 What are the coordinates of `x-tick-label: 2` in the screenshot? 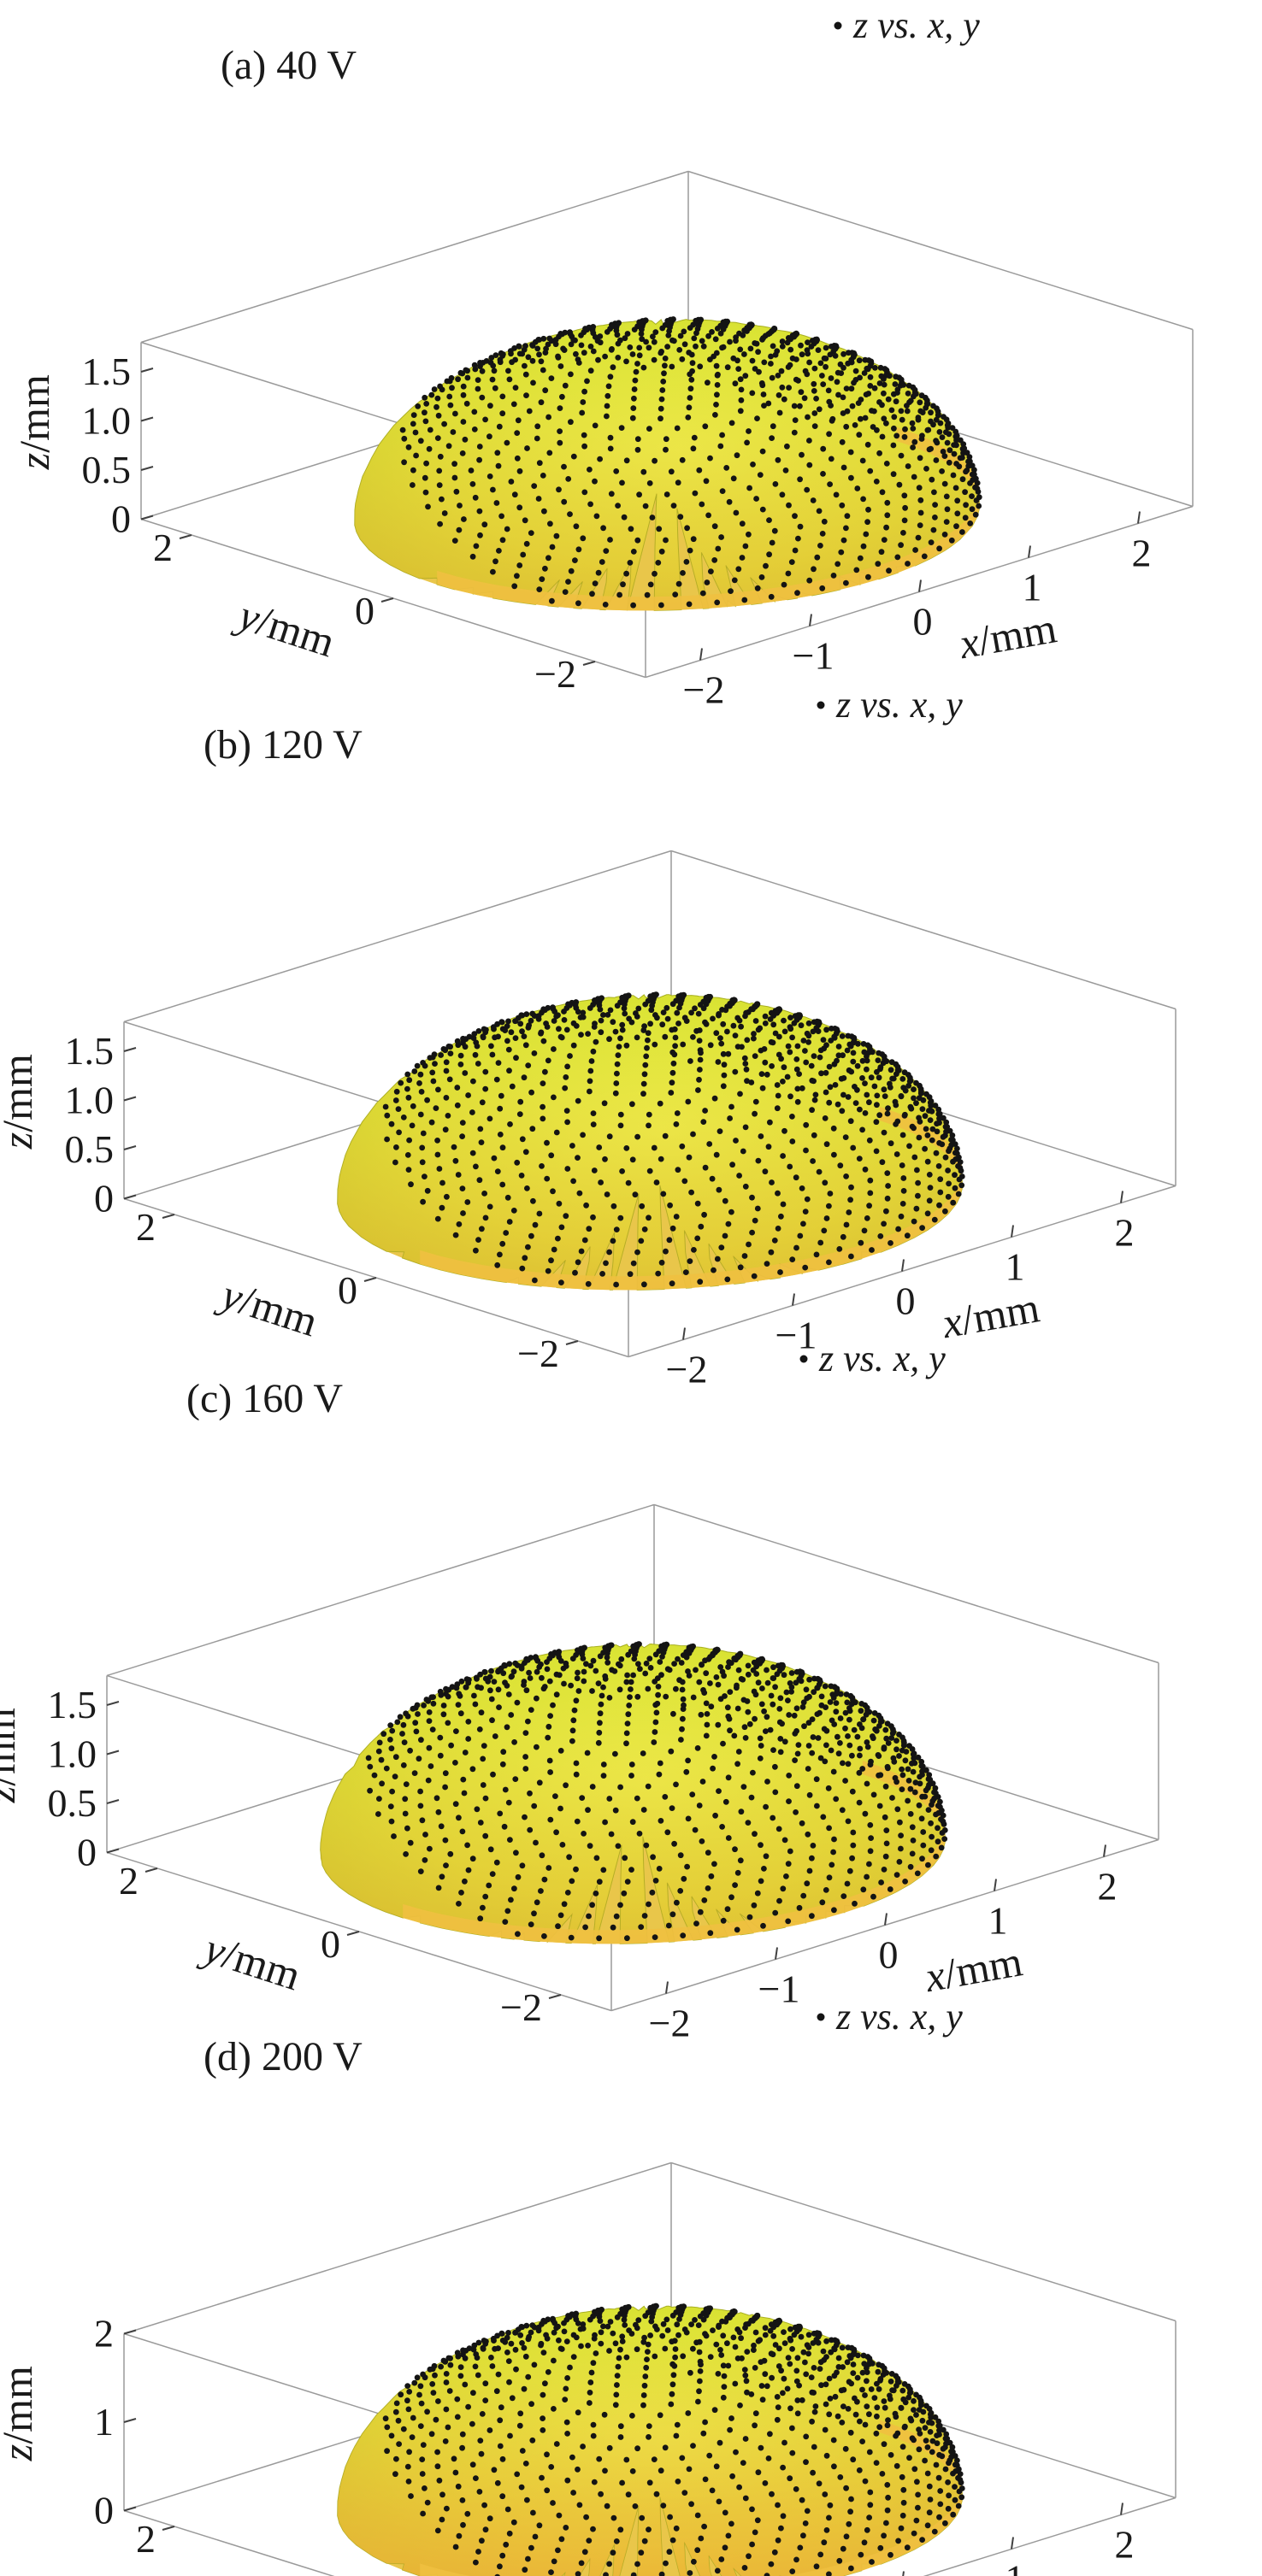 It's located at (1125, 2545).